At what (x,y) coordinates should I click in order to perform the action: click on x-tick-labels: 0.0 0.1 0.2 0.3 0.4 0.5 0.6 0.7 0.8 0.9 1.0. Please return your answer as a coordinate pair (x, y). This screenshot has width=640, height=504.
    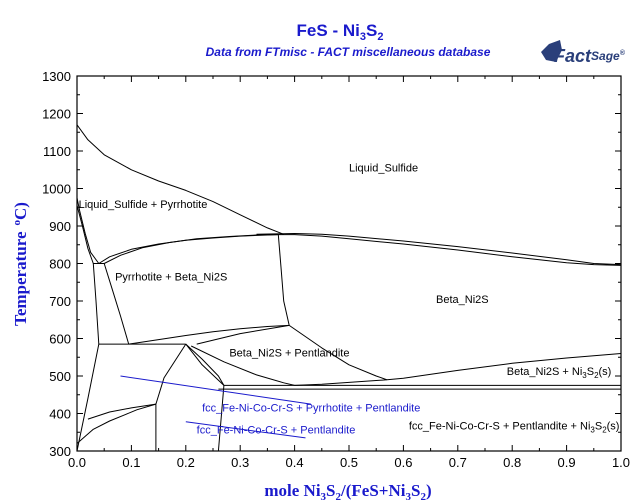
    Looking at the image, I should click on (349, 462).